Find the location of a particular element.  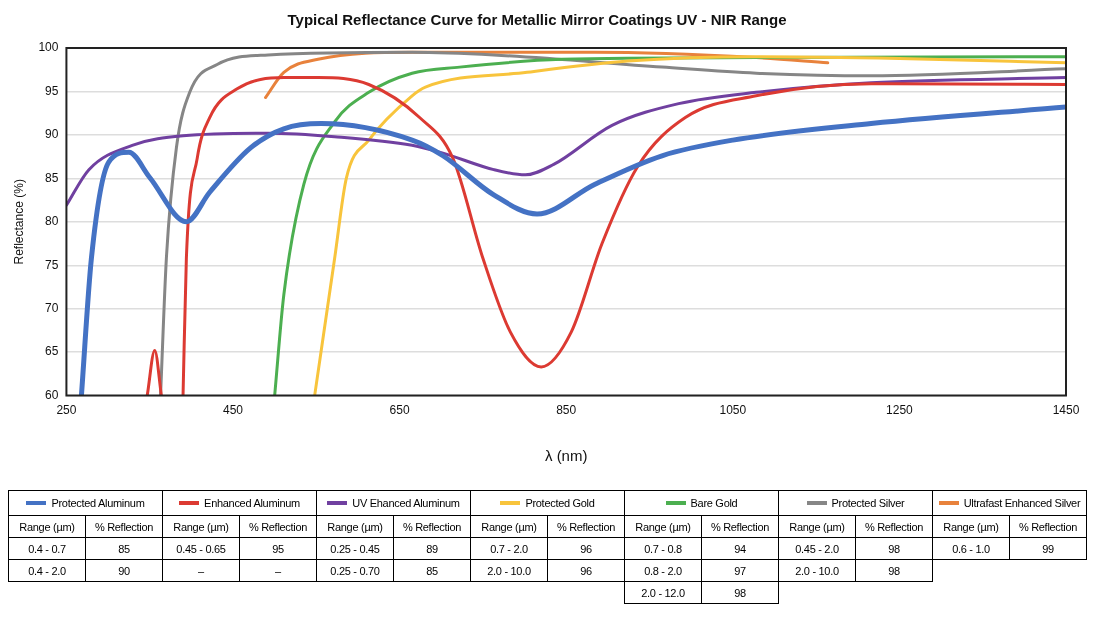

y-tick-label: 85 is located at coordinates (52, 177).